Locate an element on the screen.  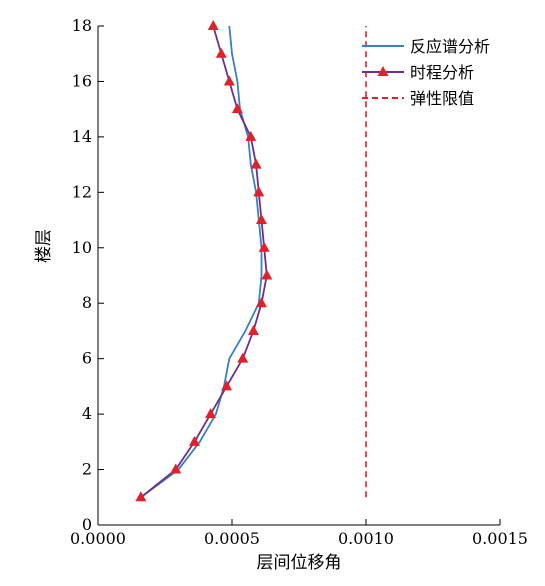
y-tick-label: 14 is located at coordinates (82, 136).